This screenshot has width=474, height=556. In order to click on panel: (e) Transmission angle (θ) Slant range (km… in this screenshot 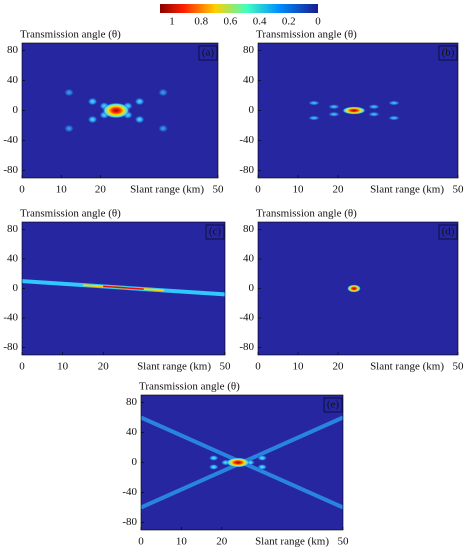, I will do `click(235, 464)`.